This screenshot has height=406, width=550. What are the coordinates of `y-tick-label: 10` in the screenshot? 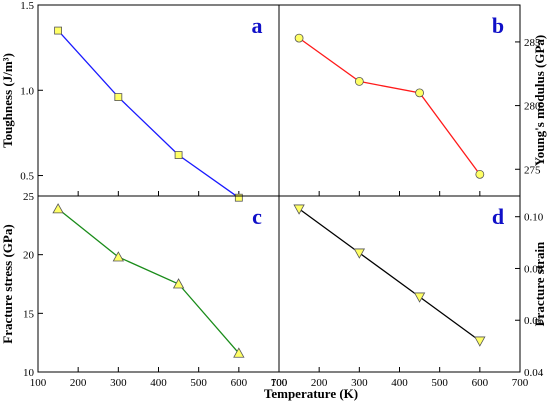 It's located at (29, 373).